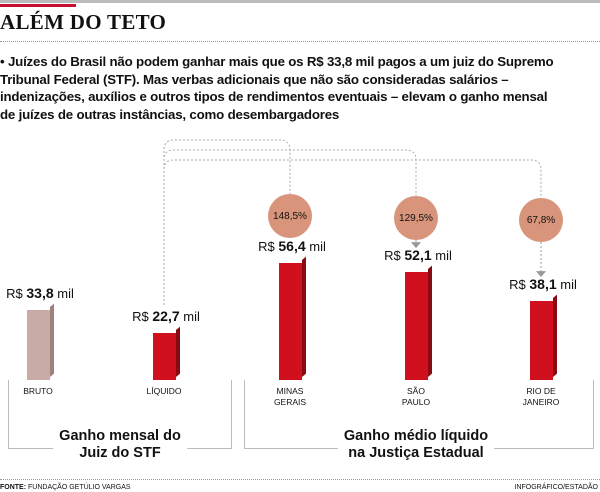 The image size is (600, 492). Describe the element at coordinates (290, 321) in the screenshot. I see `bar-minas-gerais` at that location.